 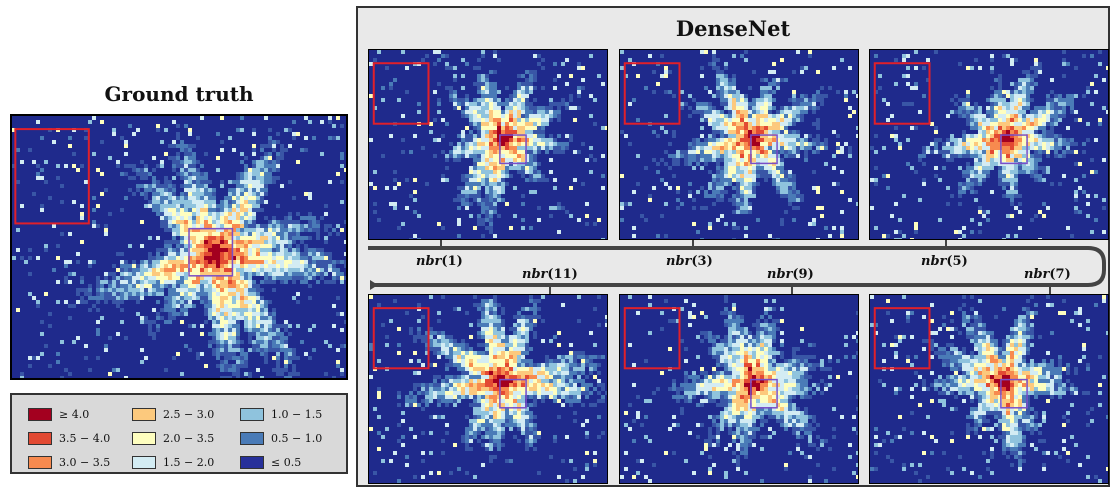 I want to click on densenet-map-nbr3, so click(x=739, y=144).